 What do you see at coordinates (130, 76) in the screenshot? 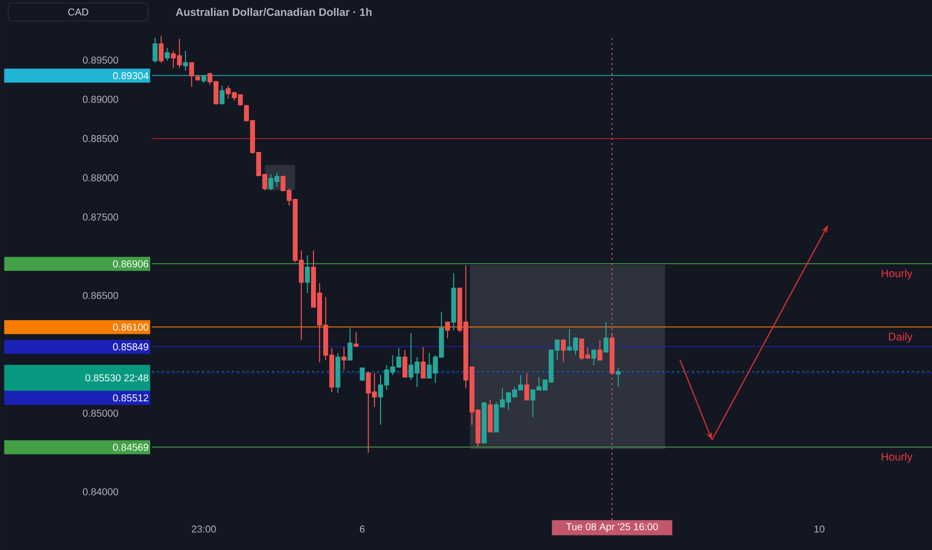
I see `ref-line-label: 0.89304` at bounding box center [130, 76].